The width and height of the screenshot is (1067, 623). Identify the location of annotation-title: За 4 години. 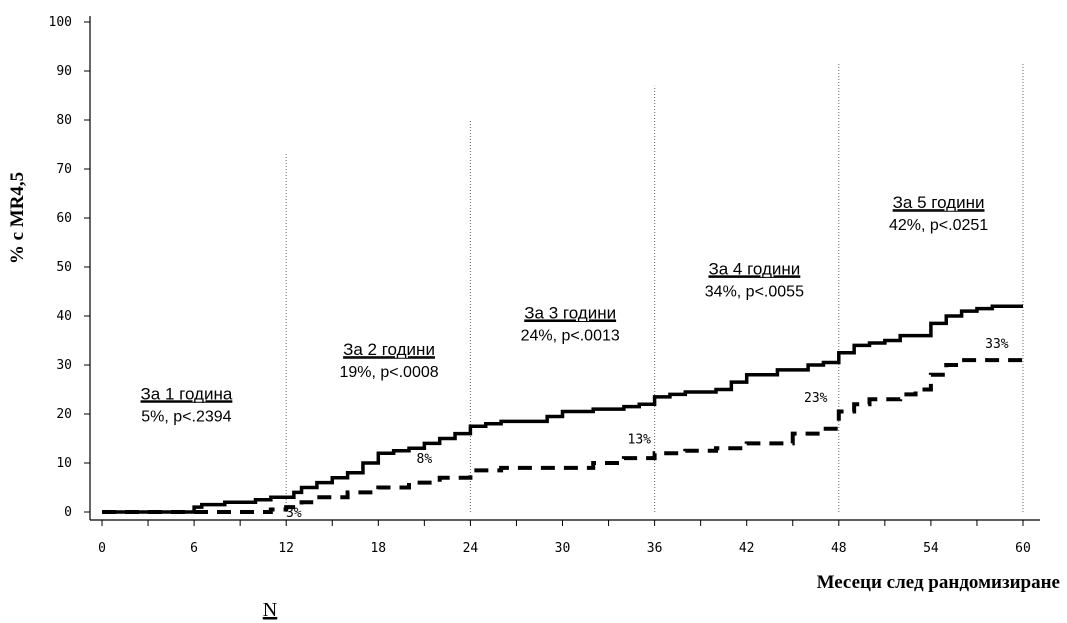
(754, 268).